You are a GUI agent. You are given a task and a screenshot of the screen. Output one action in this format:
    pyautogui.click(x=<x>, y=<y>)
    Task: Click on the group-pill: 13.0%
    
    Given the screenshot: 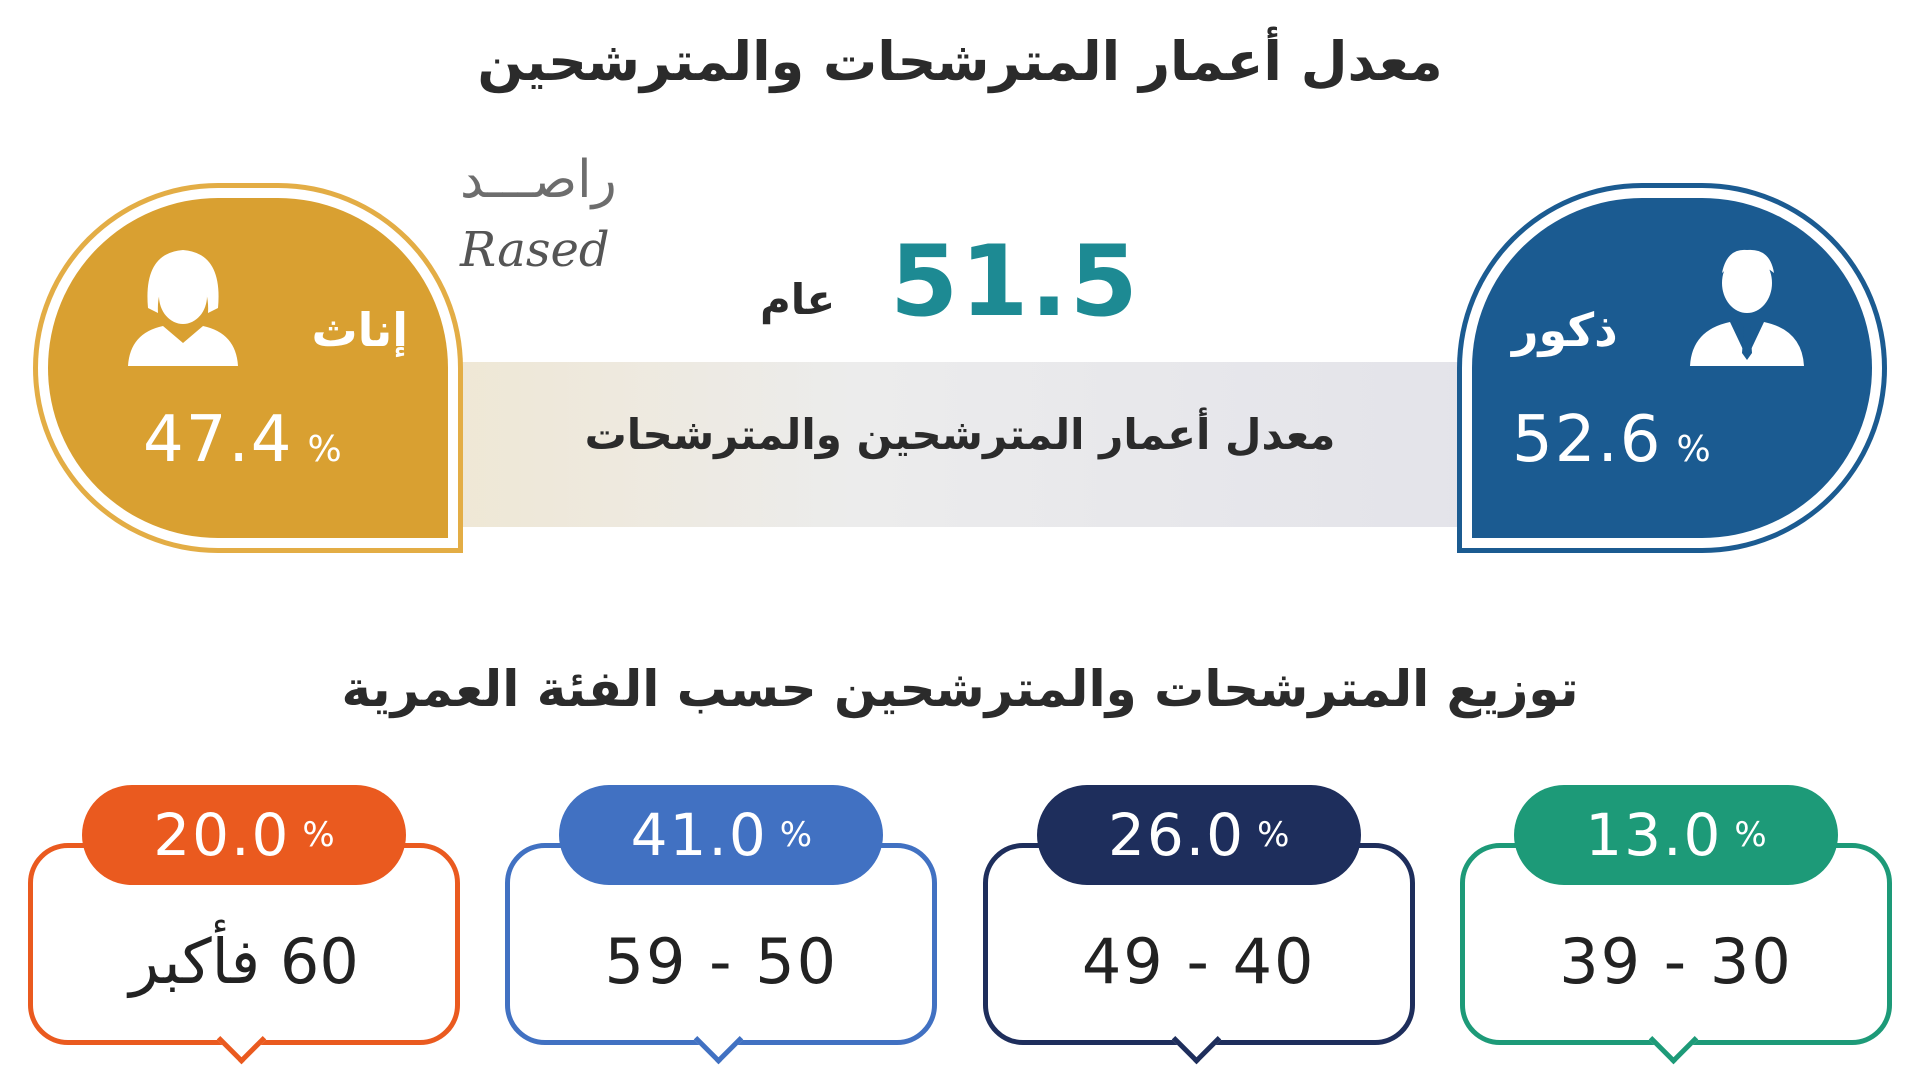 What is the action you would take?
    pyautogui.click(x=1676, y=835)
    